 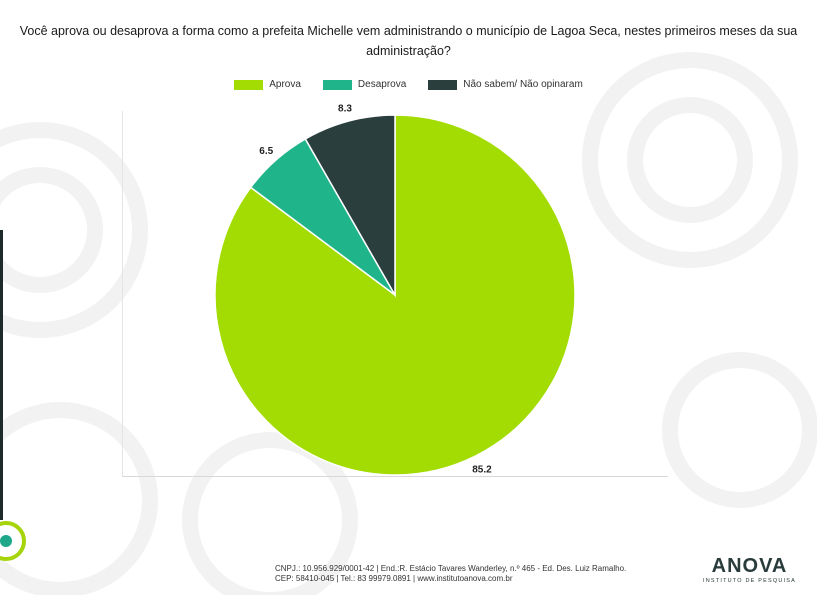 What do you see at coordinates (285, 84) in the screenshot?
I see `legend-label-aprova: Aprova` at bounding box center [285, 84].